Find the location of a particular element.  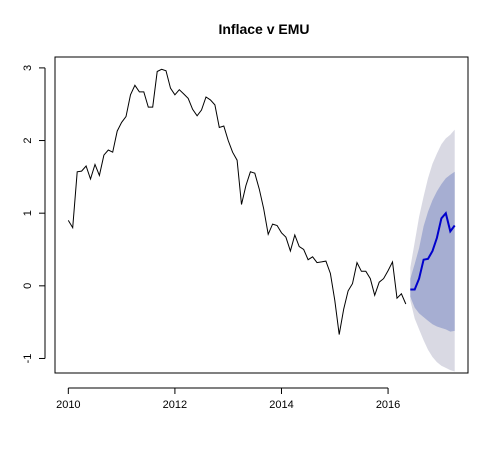

forecast-line is located at coordinates (433, 251).